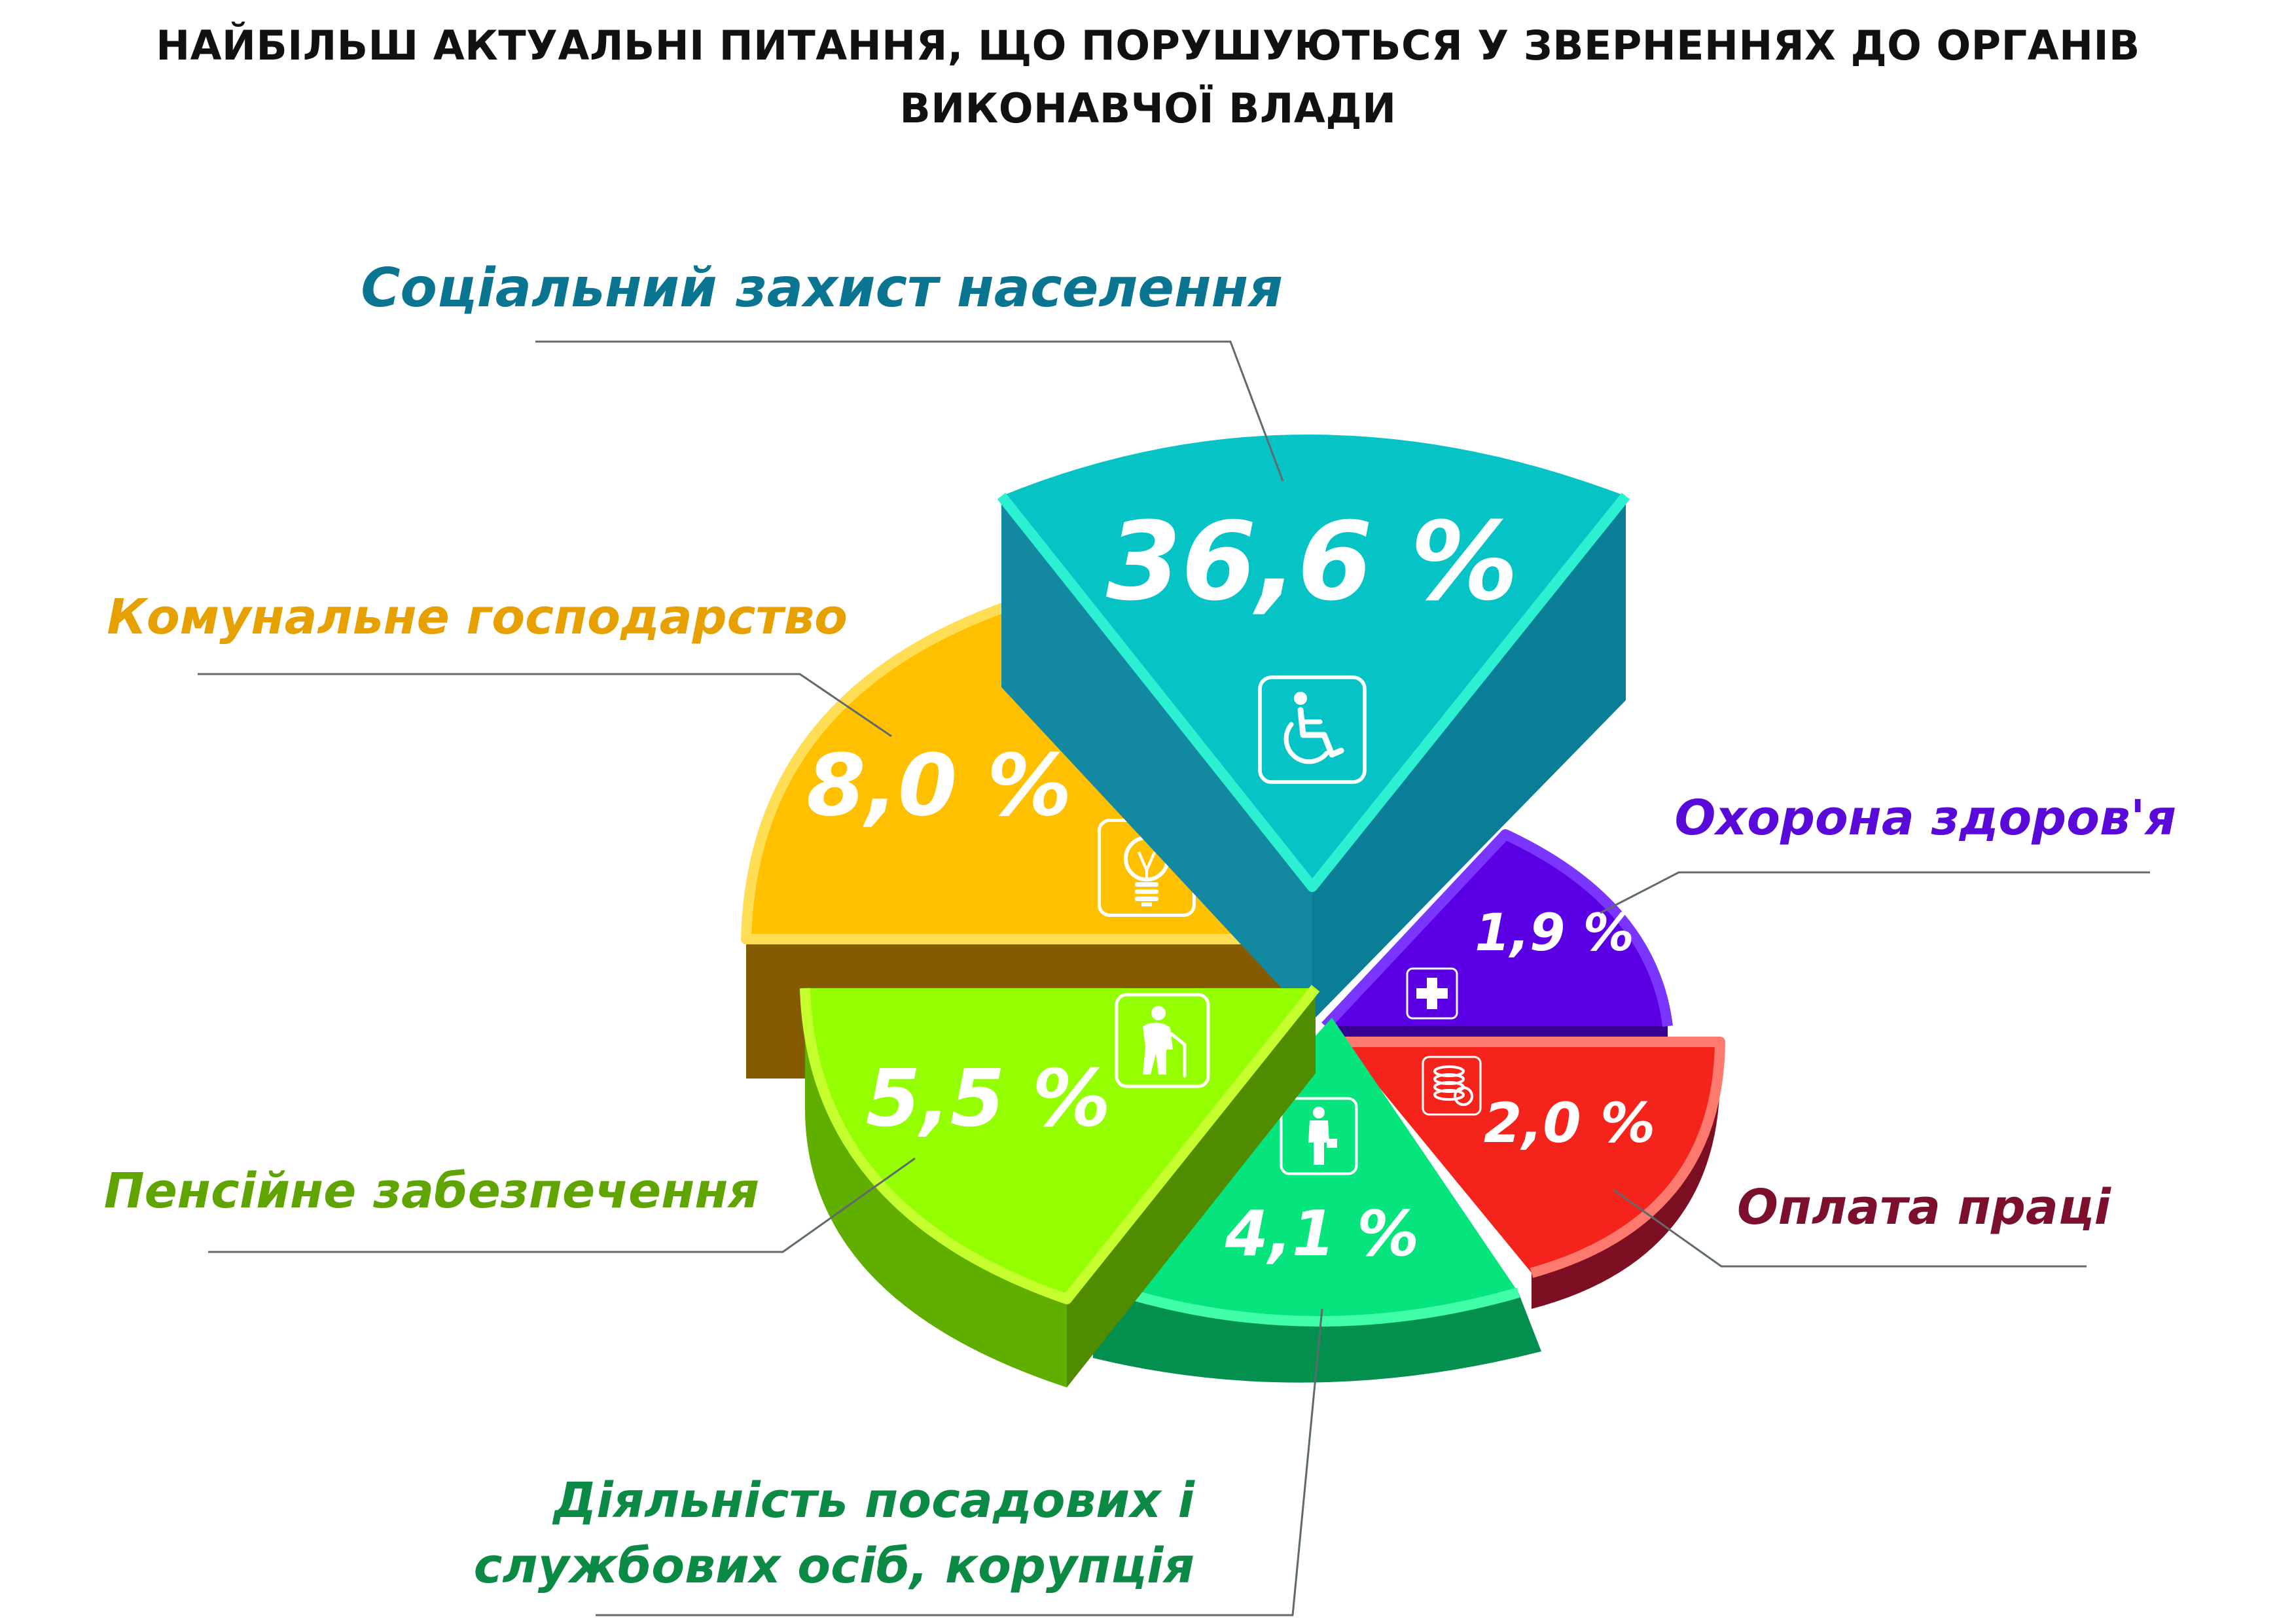  I want to click on wheelchair-icon, so click(1312, 730).